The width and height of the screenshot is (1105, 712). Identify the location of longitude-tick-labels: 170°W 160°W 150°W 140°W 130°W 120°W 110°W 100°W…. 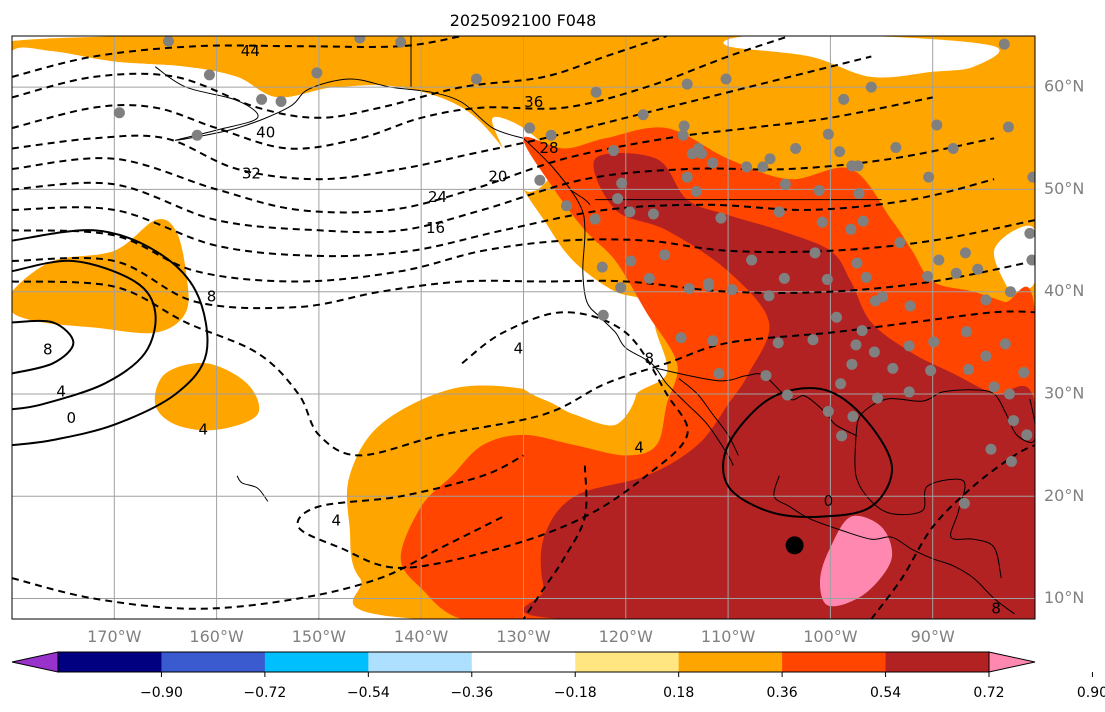
(521, 636).